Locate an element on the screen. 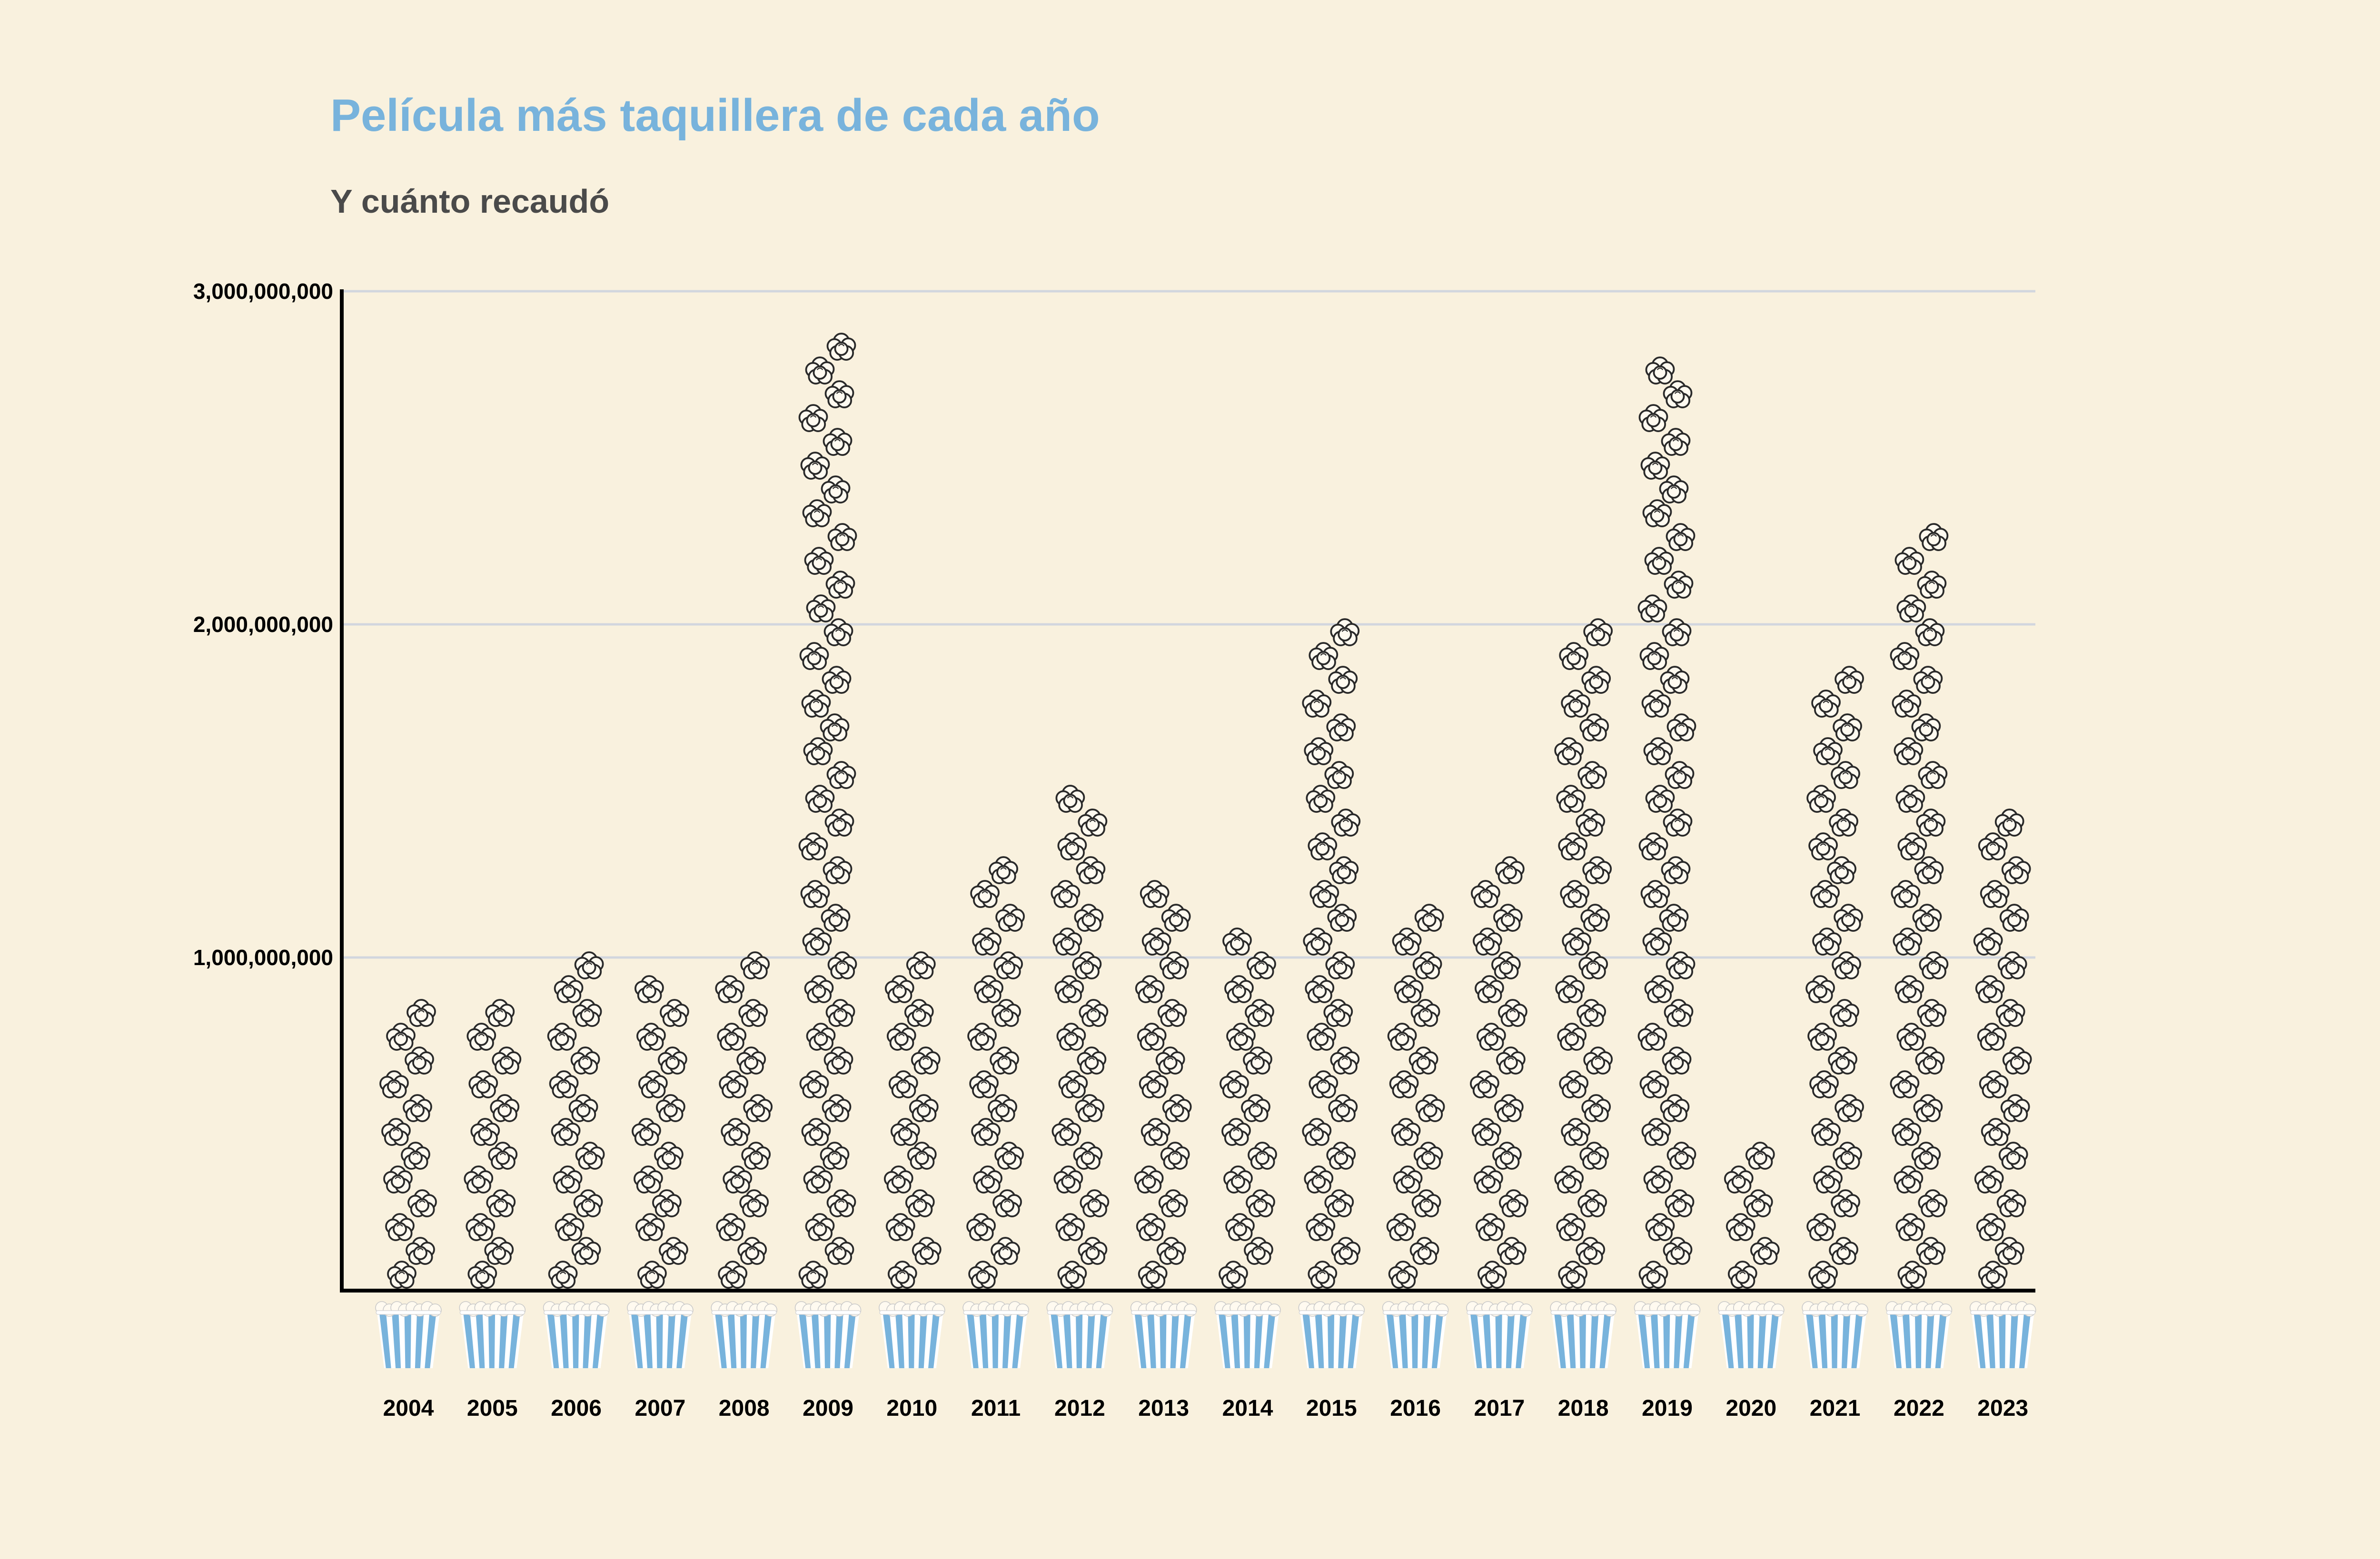  x-tick-label: 2015 is located at coordinates (1331, 1408).